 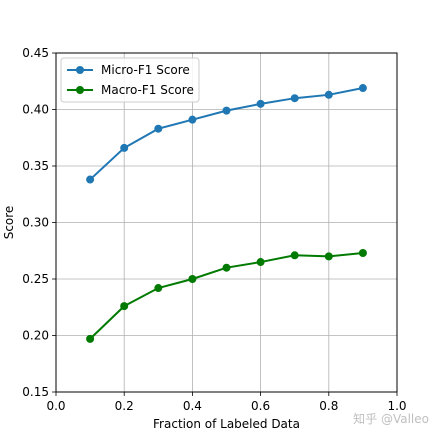 I want to click on x-tick-label: 0.8, so click(x=328, y=406).